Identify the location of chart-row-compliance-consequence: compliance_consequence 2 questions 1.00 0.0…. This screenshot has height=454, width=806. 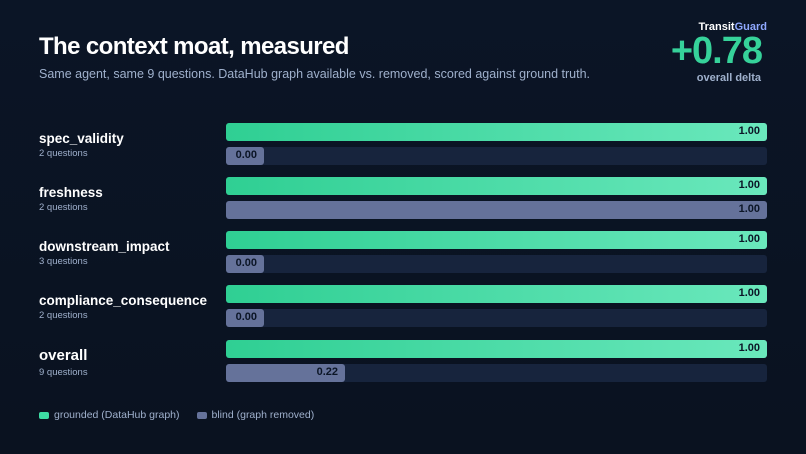
(403, 309).